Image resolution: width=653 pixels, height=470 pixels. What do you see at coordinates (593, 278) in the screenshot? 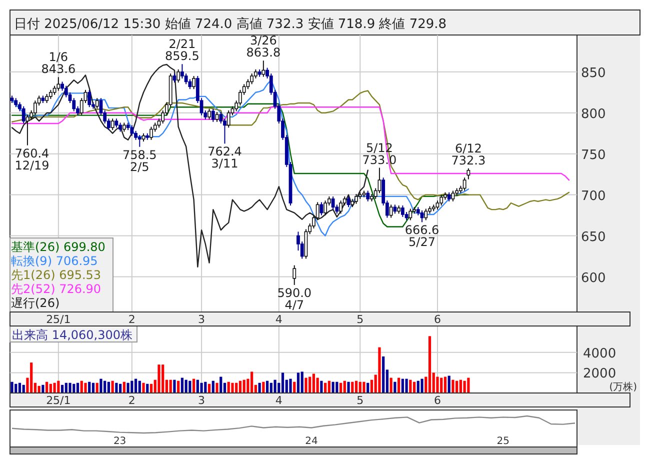
I see `y-tick-label: 600` at bounding box center [593, 278].